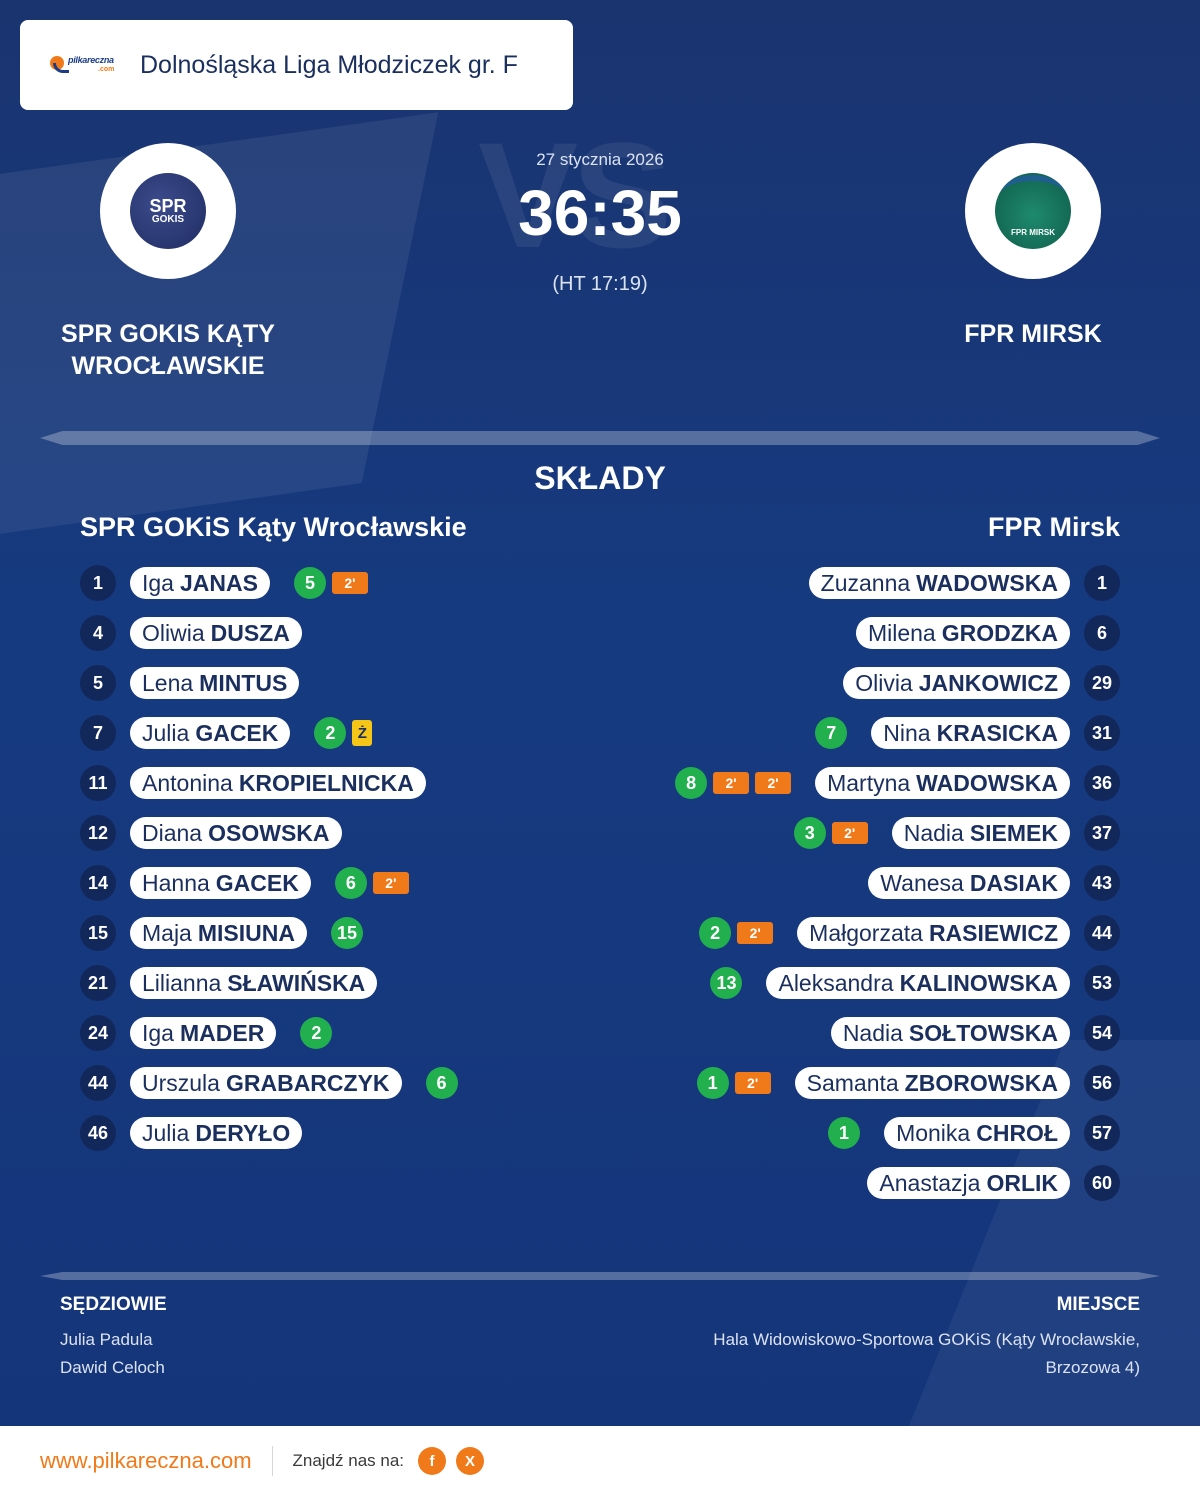  What do you see at coordinates (61, 68) in the screenshot?
I see `player-swoosh-icon` at bounding box center [61, 68].